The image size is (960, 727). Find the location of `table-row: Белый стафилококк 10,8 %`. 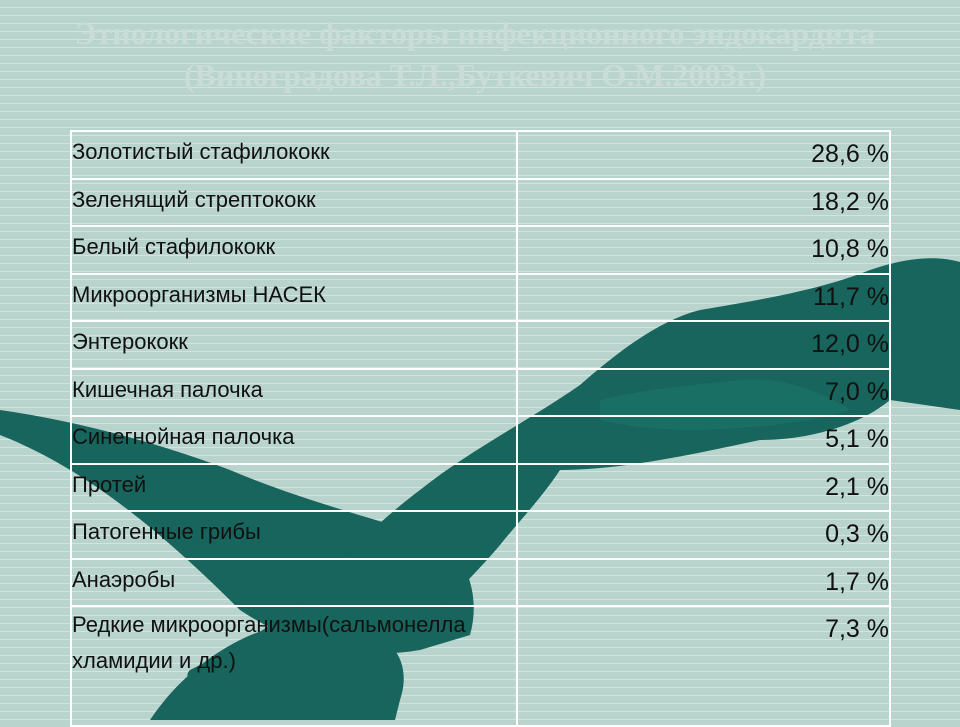

table-row: Белый стафилококк 10,8 % is located at coordinates (480, 250).